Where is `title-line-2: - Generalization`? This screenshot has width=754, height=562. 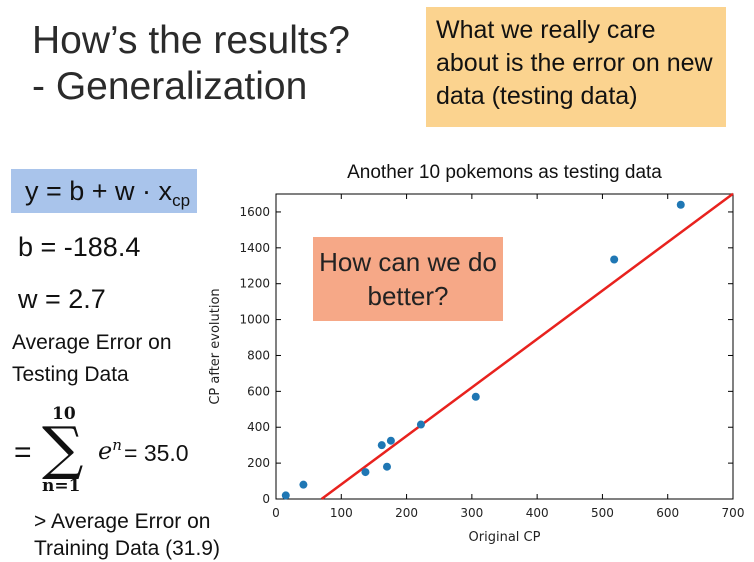 title-line-2: - Generalization is located at coordinates (170, 86).